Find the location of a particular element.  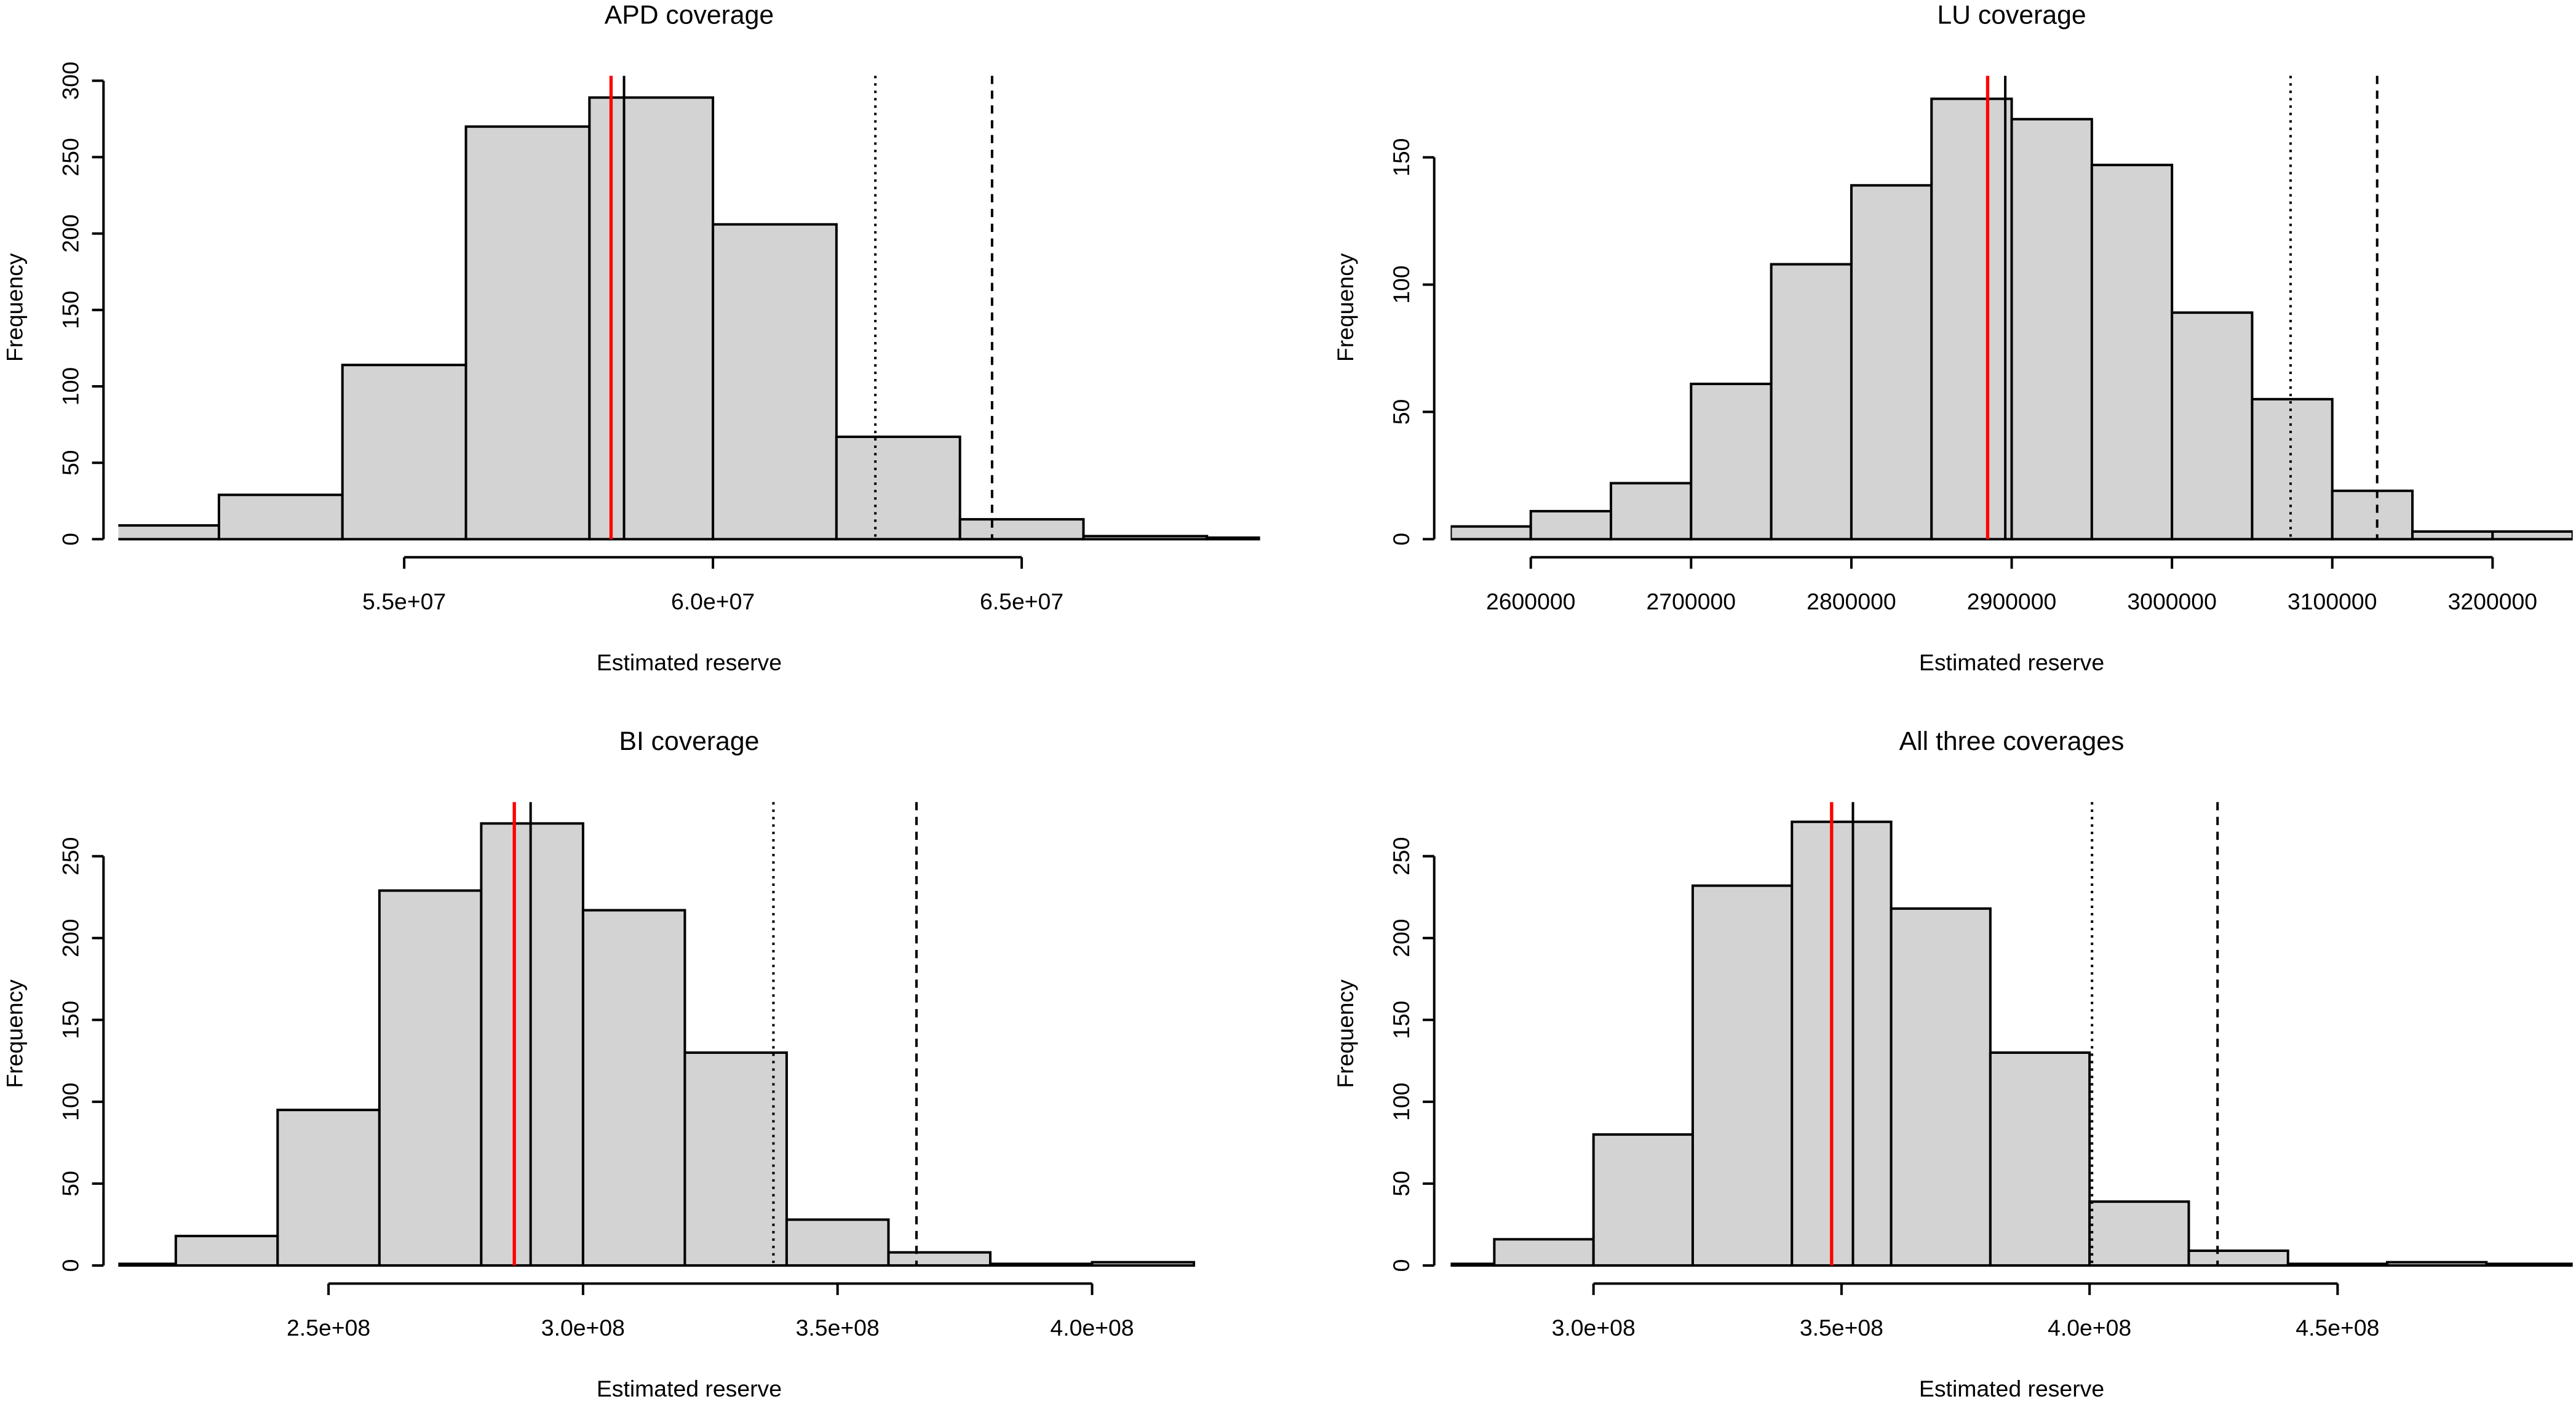

x-tick-label: 3000000 is located at coordinates (2172, 601).